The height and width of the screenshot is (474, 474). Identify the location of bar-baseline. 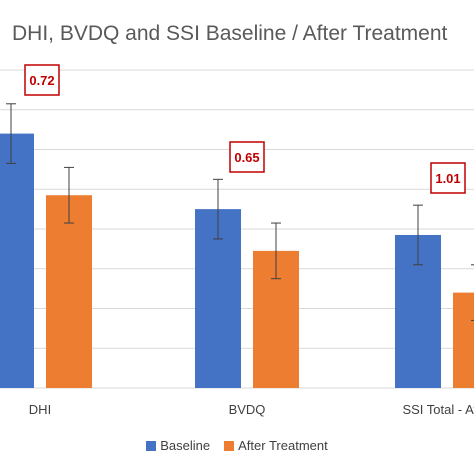
(17, 260).